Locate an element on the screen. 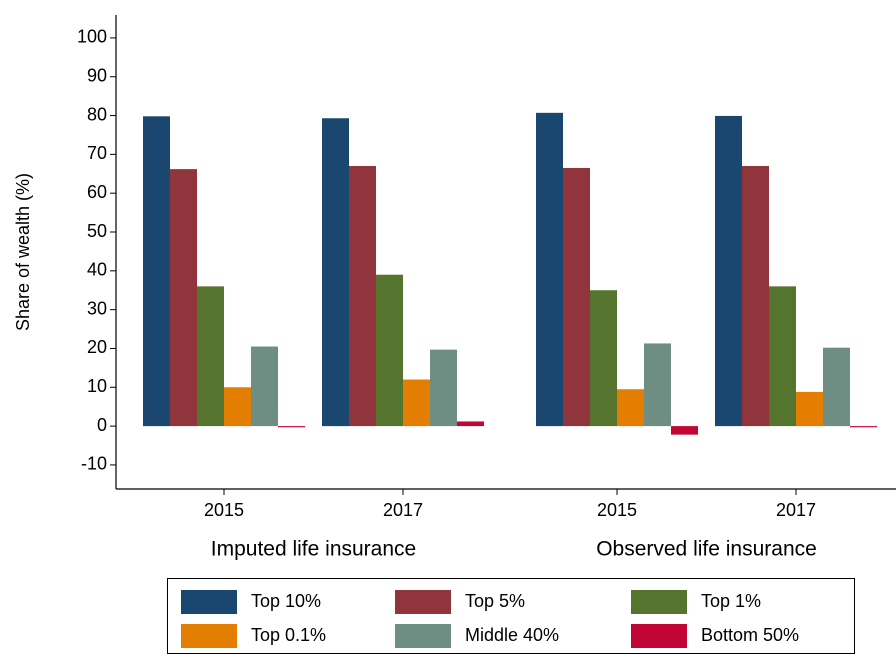  y-tick-label: -10 is located at coordinates (94, 464).